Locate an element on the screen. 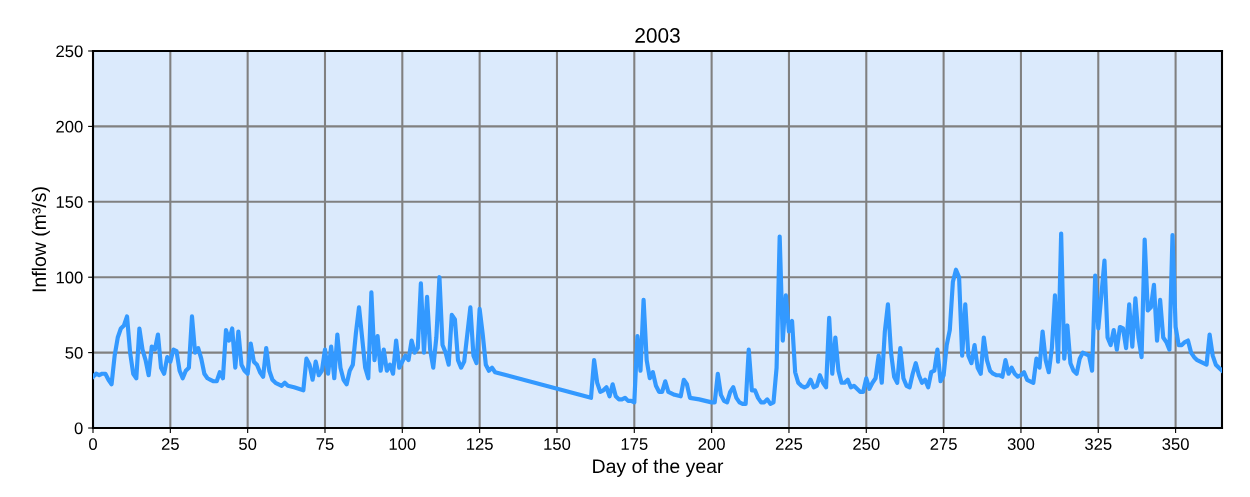 This screenshot has width=1250, height=497. x-tick-label: 100 is located at coordinates (402, 444).